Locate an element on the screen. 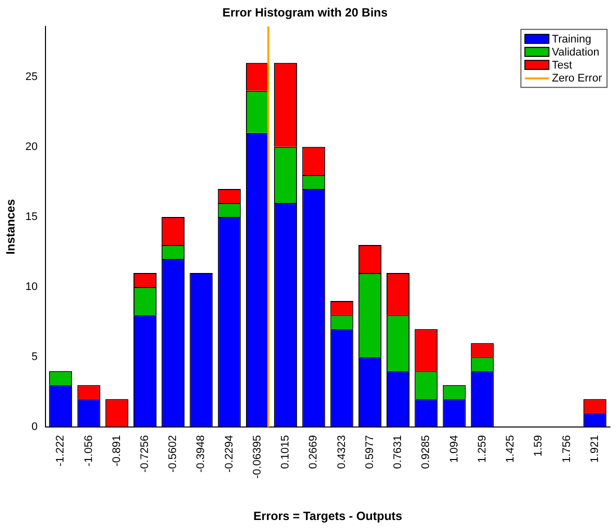 The width and height of the screenshot is (616, 528). x-tick-label: -0.891 is located at coordinates (116, 450).